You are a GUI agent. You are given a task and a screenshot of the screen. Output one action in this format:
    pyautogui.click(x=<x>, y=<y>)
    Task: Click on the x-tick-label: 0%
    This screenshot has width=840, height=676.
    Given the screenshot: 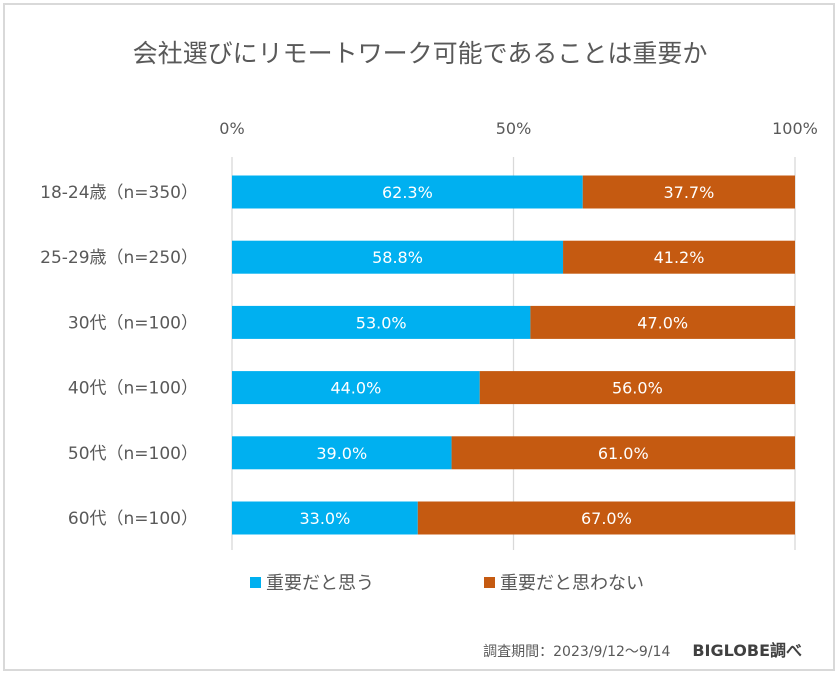 What is the action you would take?
    pyautogui.click(x=231, y=128)
    